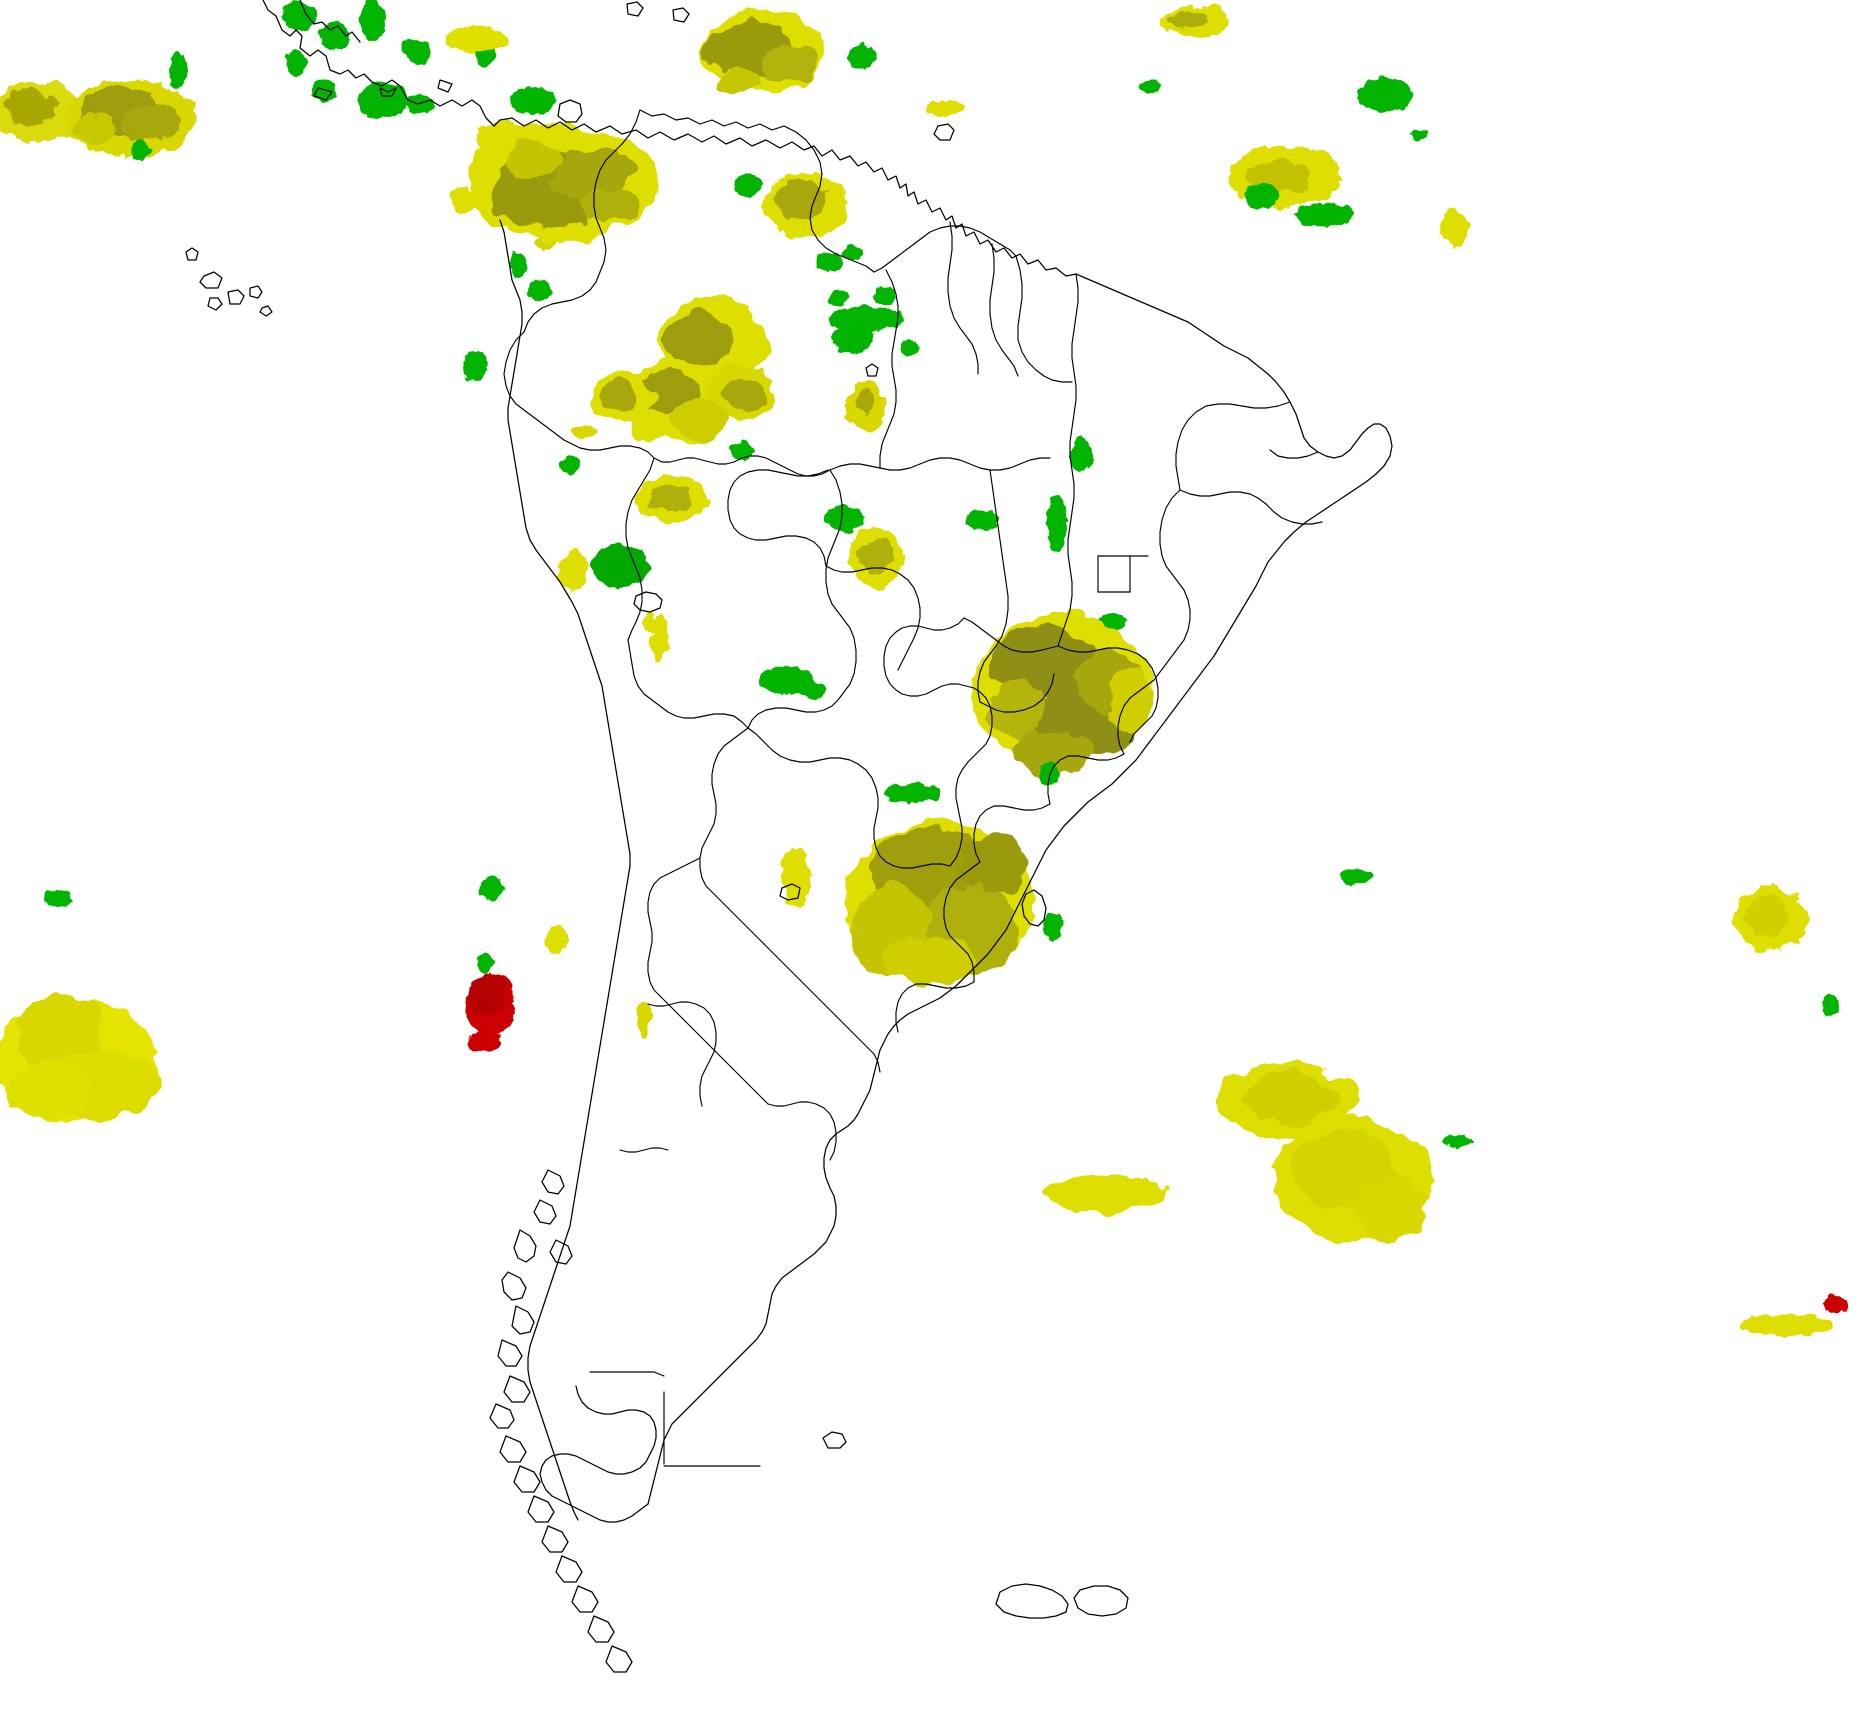  I want to click on border-goias, so click(1017, 693).